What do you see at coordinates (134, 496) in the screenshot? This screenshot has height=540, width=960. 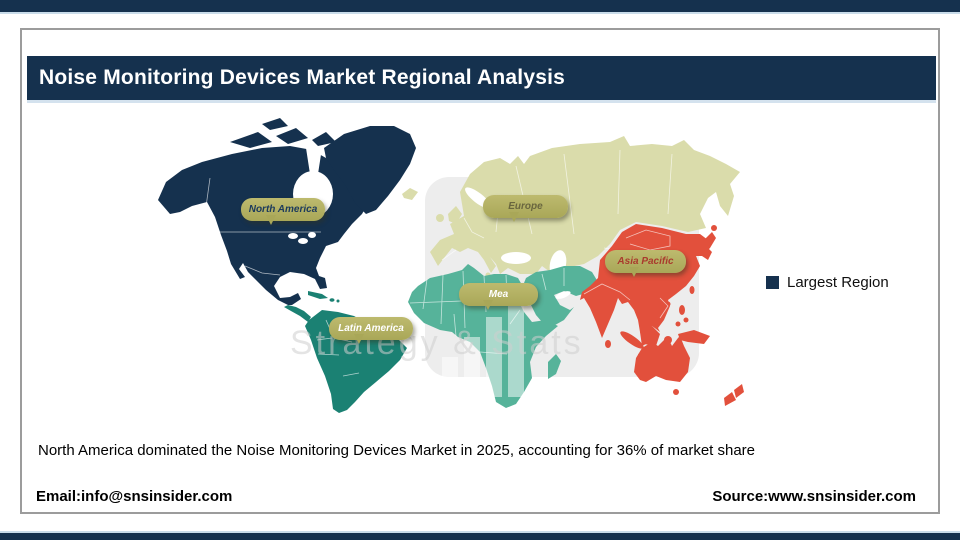 I see `footer-email: Email:info@snsinsider.com` at bounding box center [134, 496].